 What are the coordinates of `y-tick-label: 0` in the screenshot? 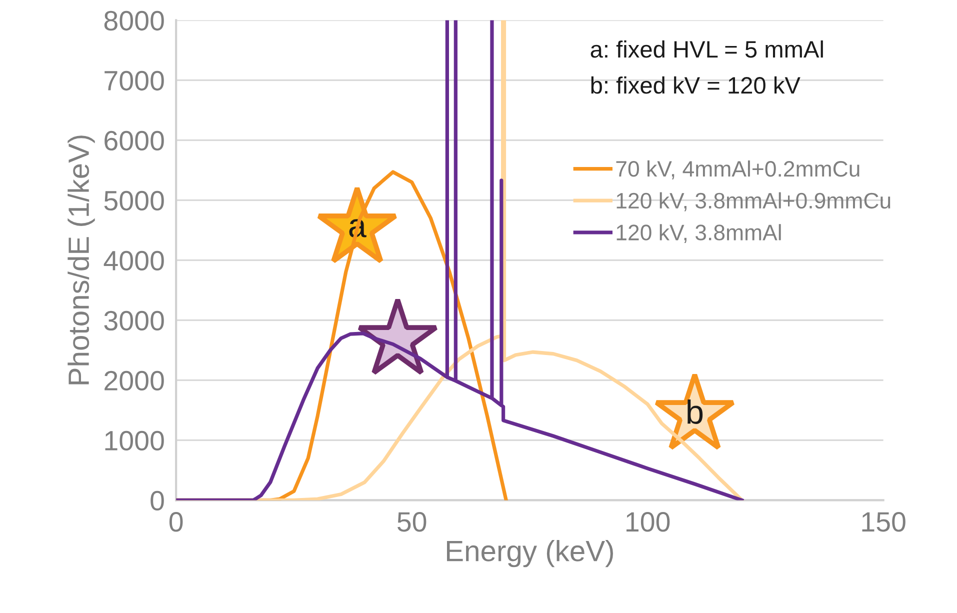 It's located at (157, 500).